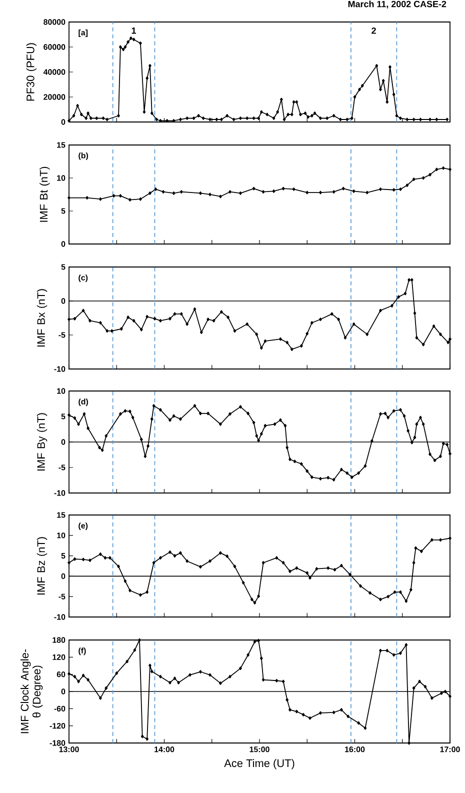 This screenshot has height=793, width=465. What do you see at coordinates (134, 31) in the screenshot?
I see `annotation: 1` at bounding box center [134, 31].